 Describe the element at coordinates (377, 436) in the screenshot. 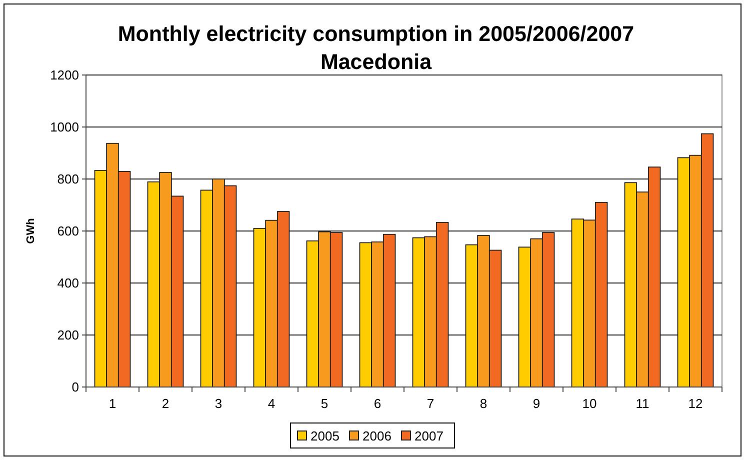

I see `legend-label: 2006` at that location.